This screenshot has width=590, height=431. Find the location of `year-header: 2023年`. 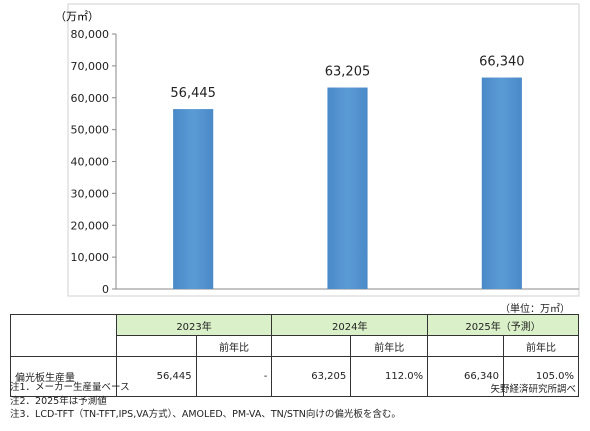

year-header: 2023年 is located at coordinates (194, 325).